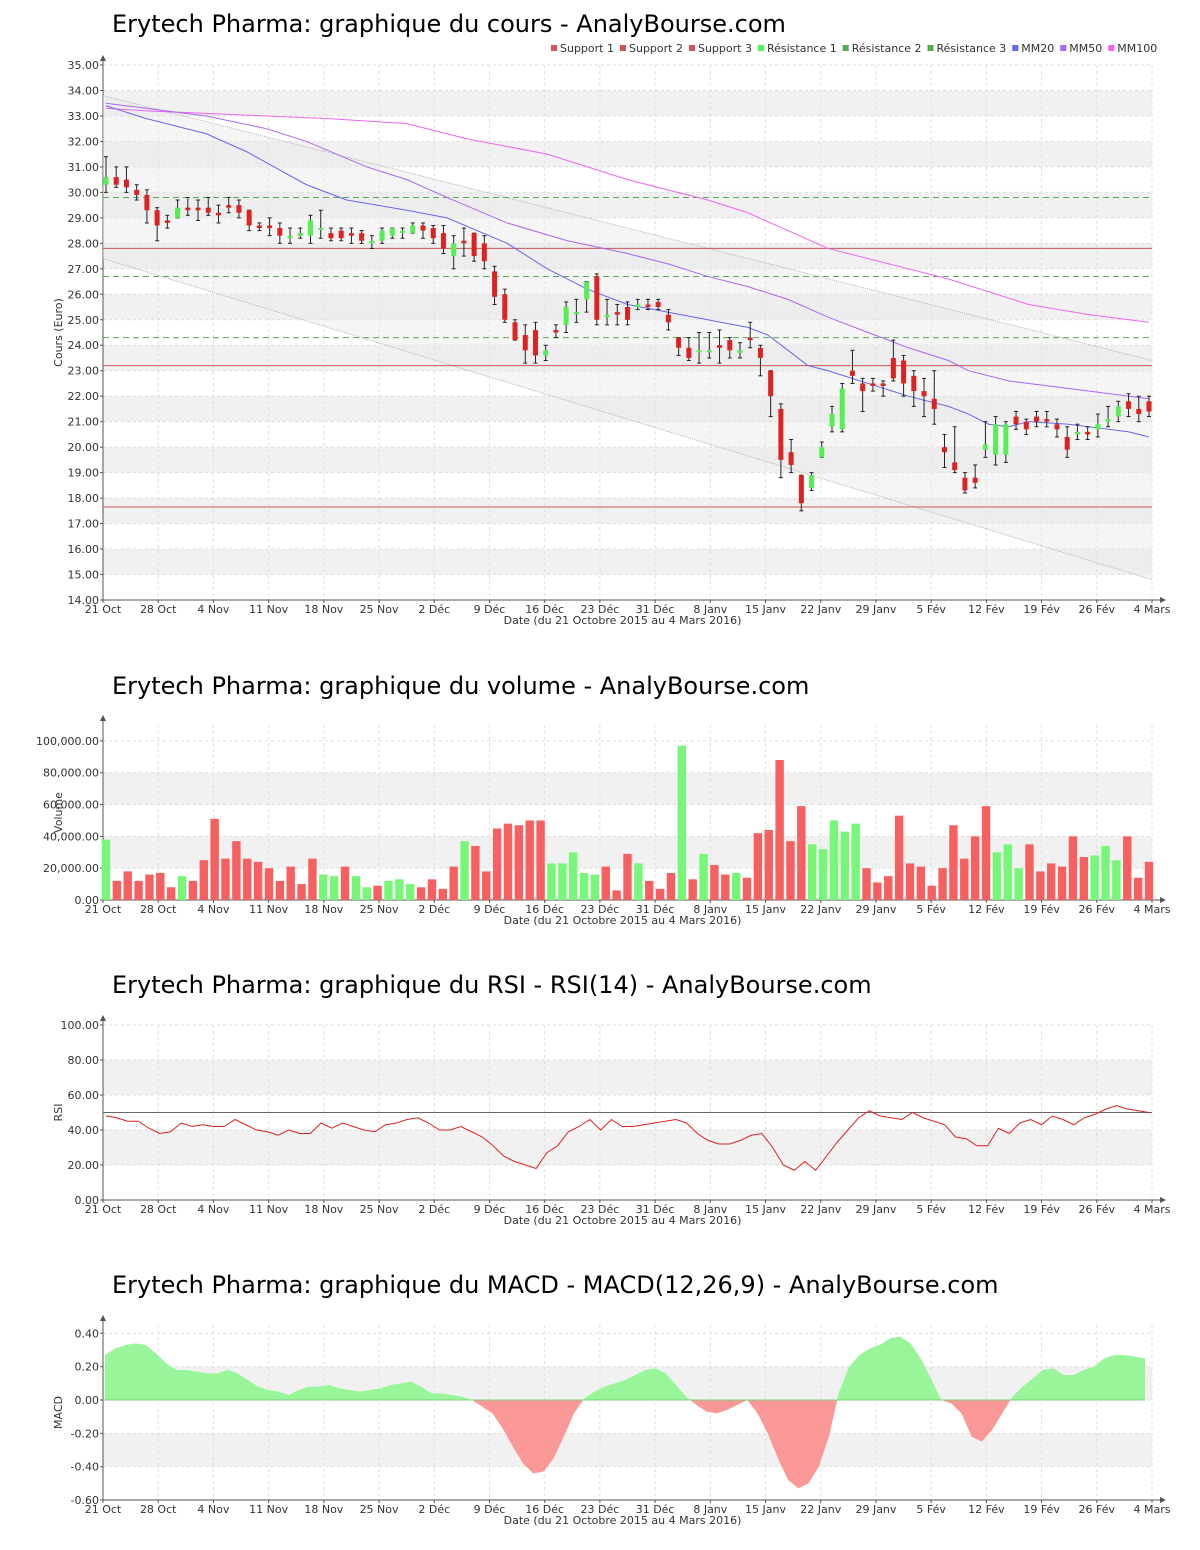 Image resolution: width=1200 pixels, height=1550 pixels. What do you see at coordinates (84, 371) in the screenshot?
I see `y-tick-label: 23.00` at bounding box center [84, 371].